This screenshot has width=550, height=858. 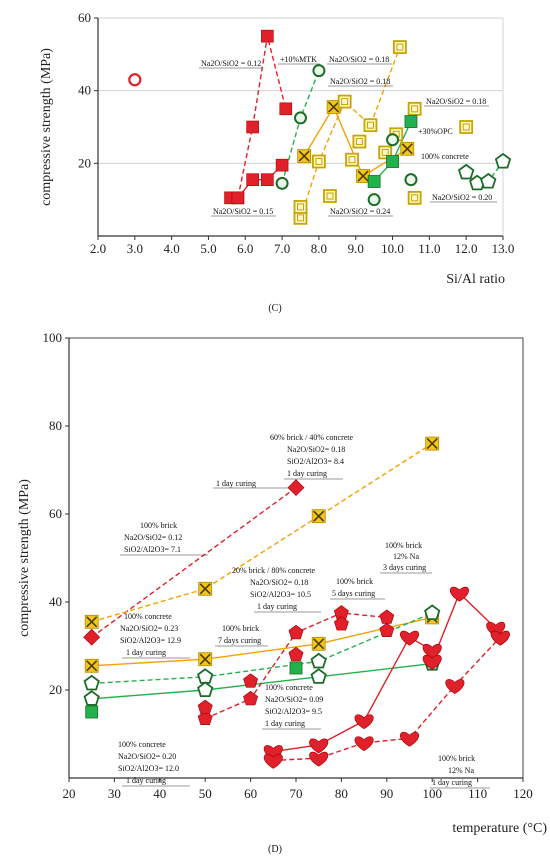 What do you see at coordinates (360, 211) in the screenshot?
I see `annotation-label: Na2O/SiO2 = 0.24` at bounding box center [360, 211].